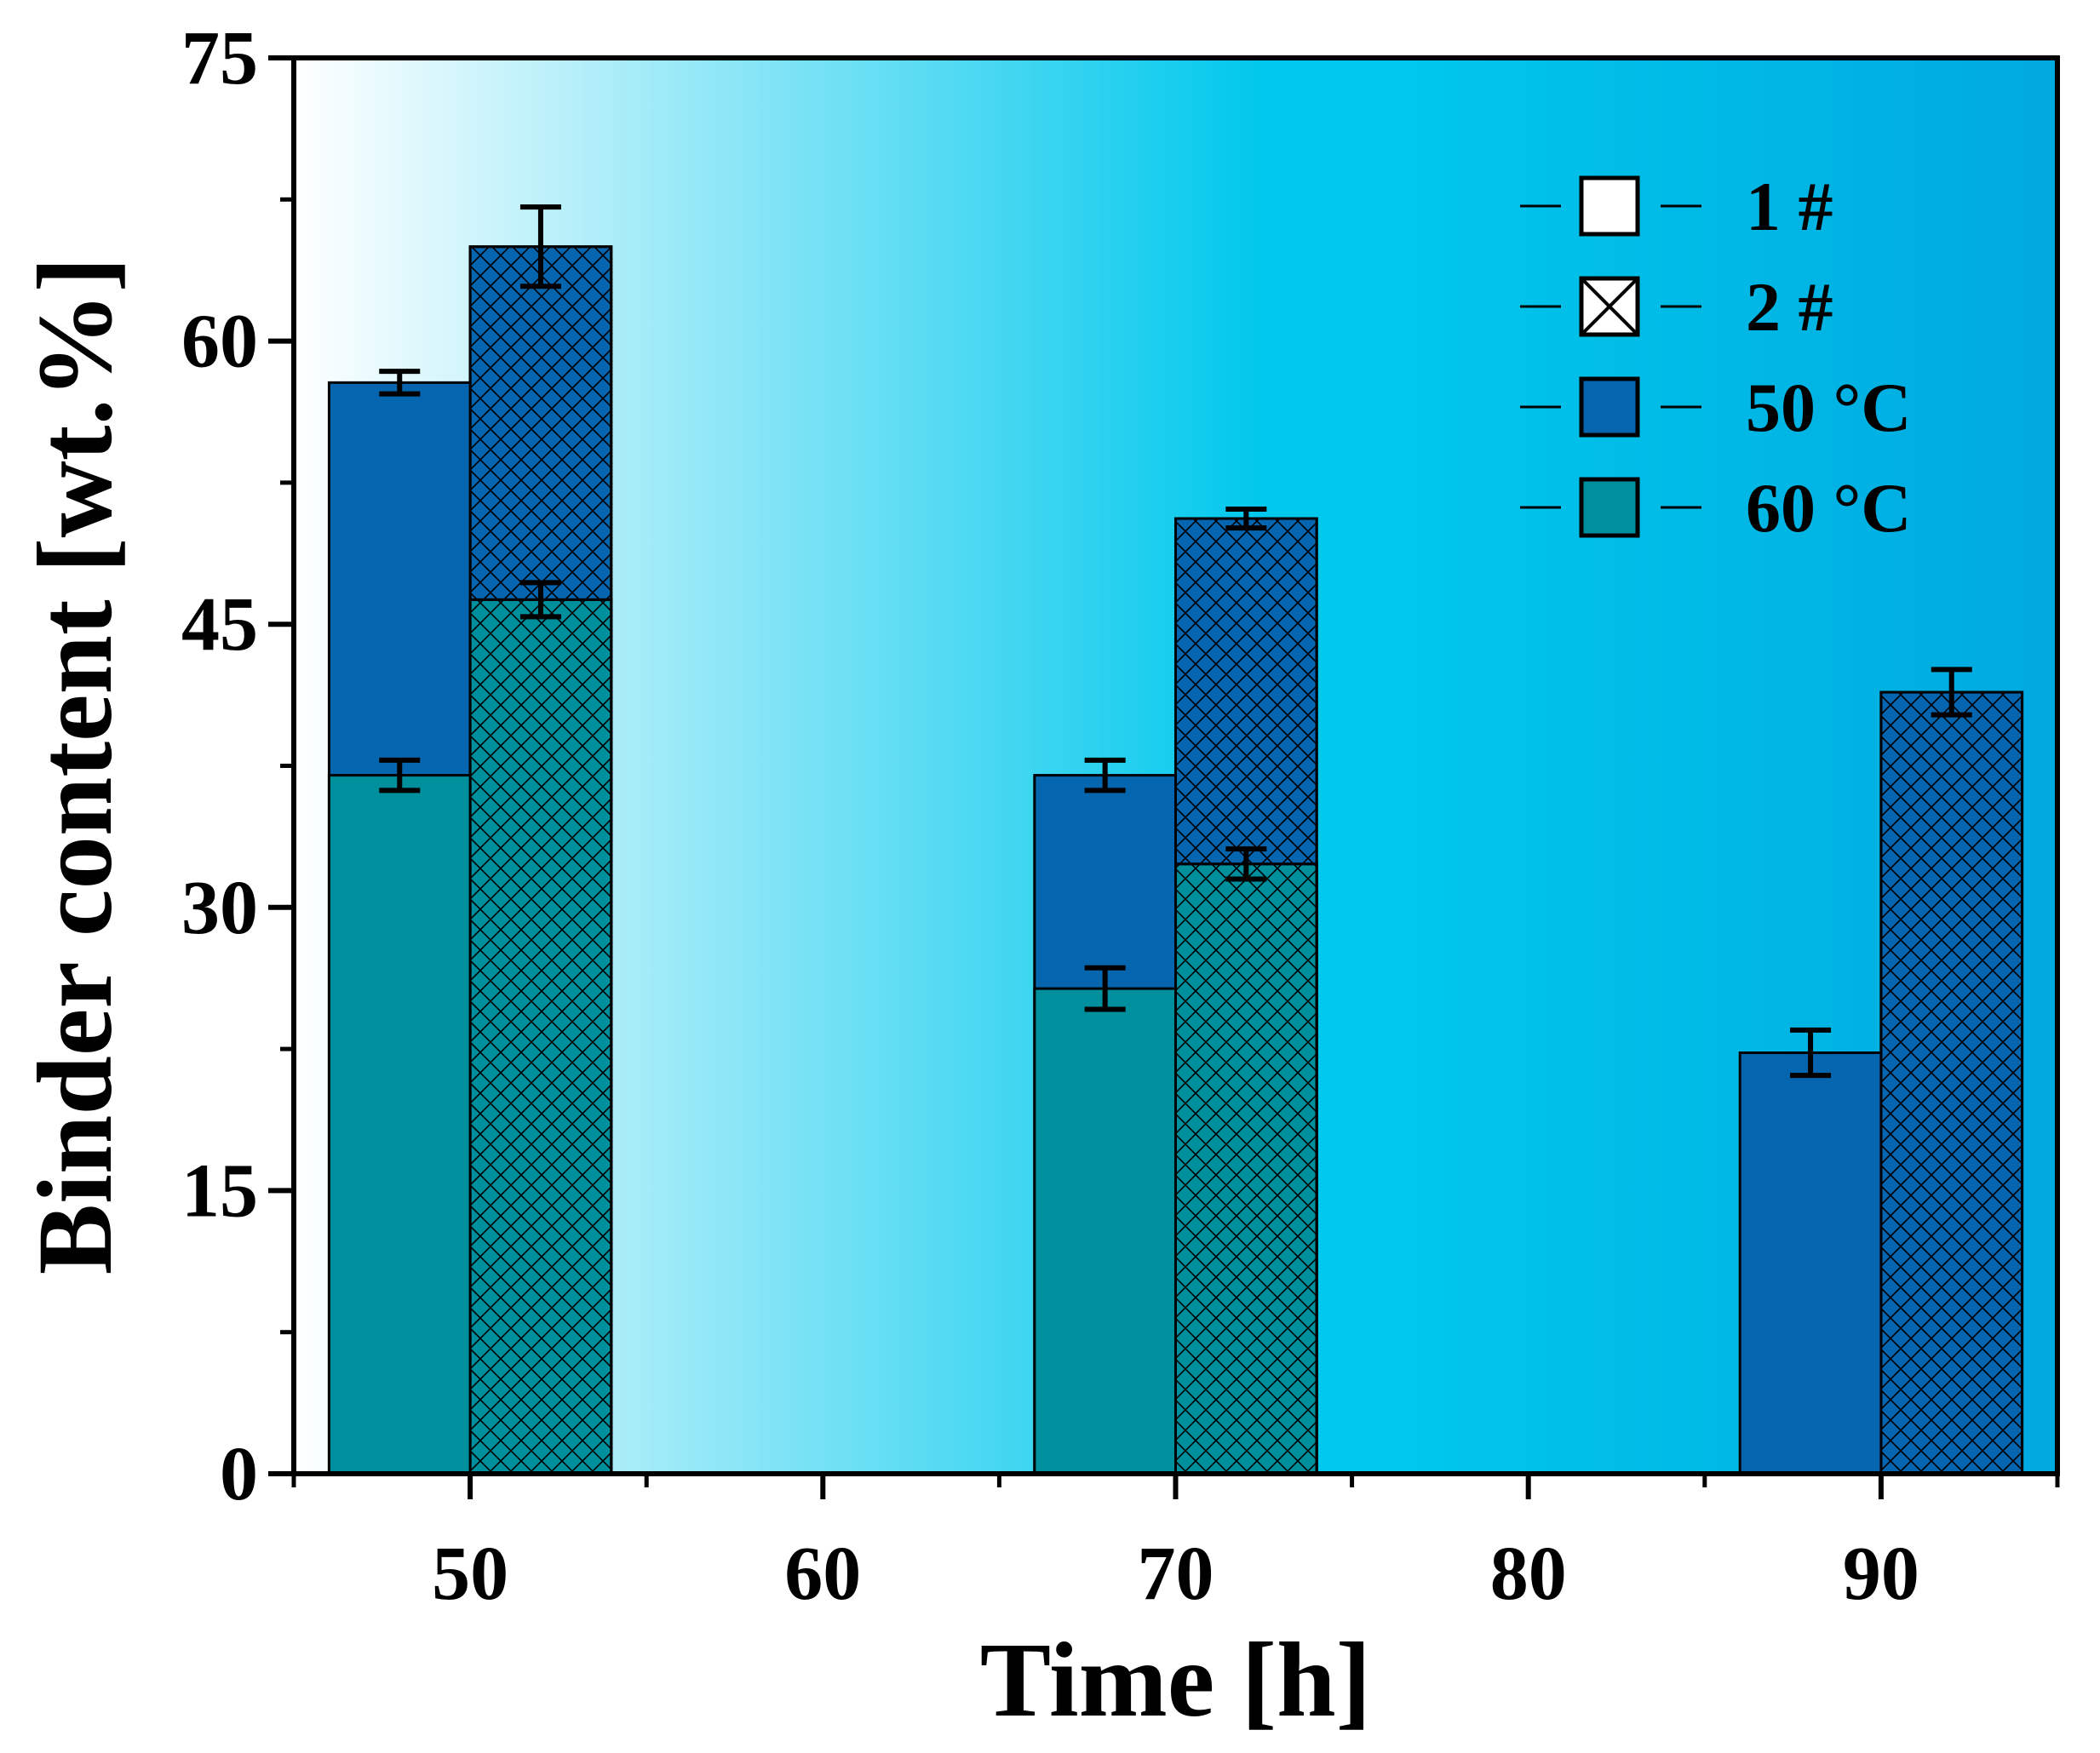 This screenshot has height=1753, width=2100. Describe the element at coordinates (1811, 1053) in the screenshot. I see `error-bar-s1-90h-50c` at that location.